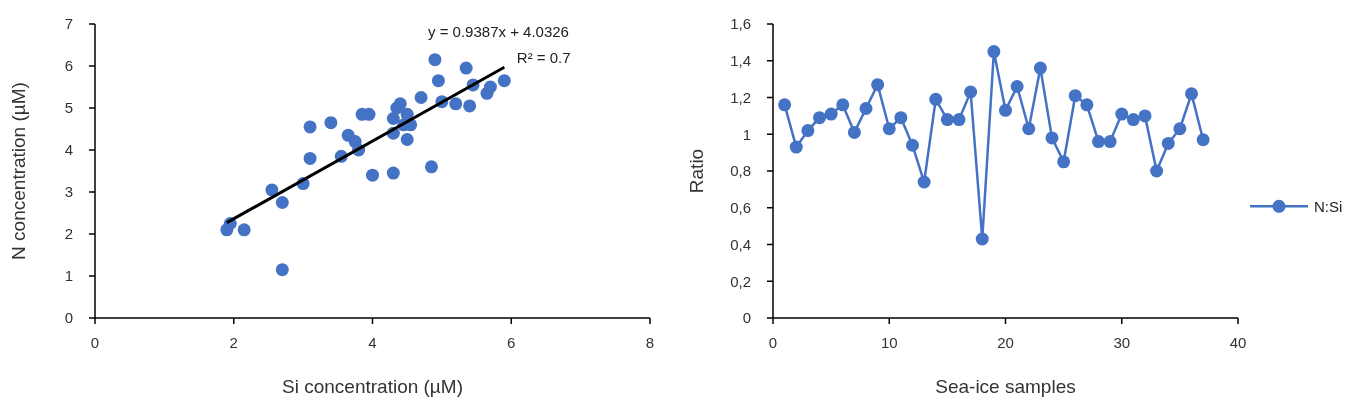  I want to click on x-tick-label: 4, so click(372, 342).